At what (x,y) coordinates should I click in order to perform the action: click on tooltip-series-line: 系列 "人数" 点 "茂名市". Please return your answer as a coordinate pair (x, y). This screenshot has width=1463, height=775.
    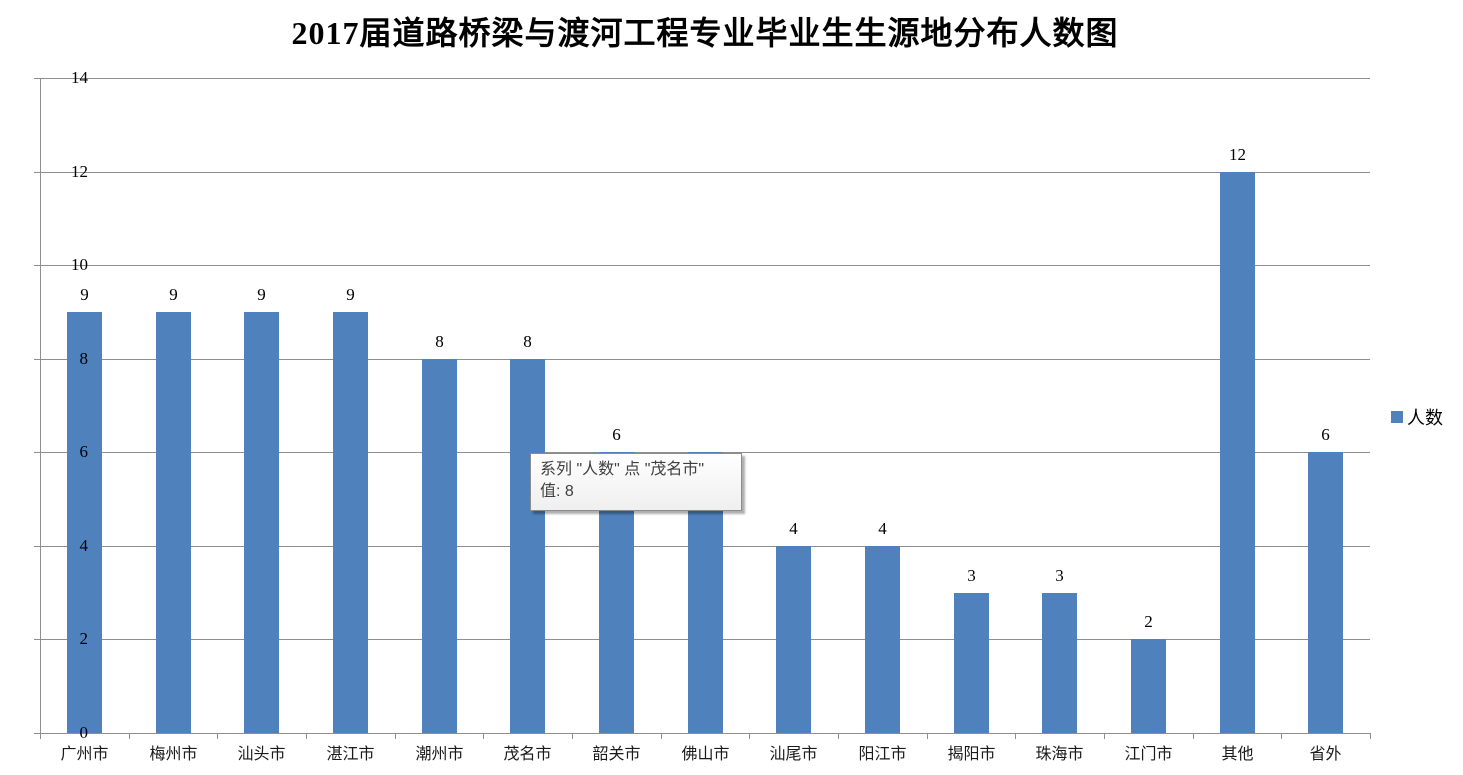
    Looking at the image, I should click on (622, 469).